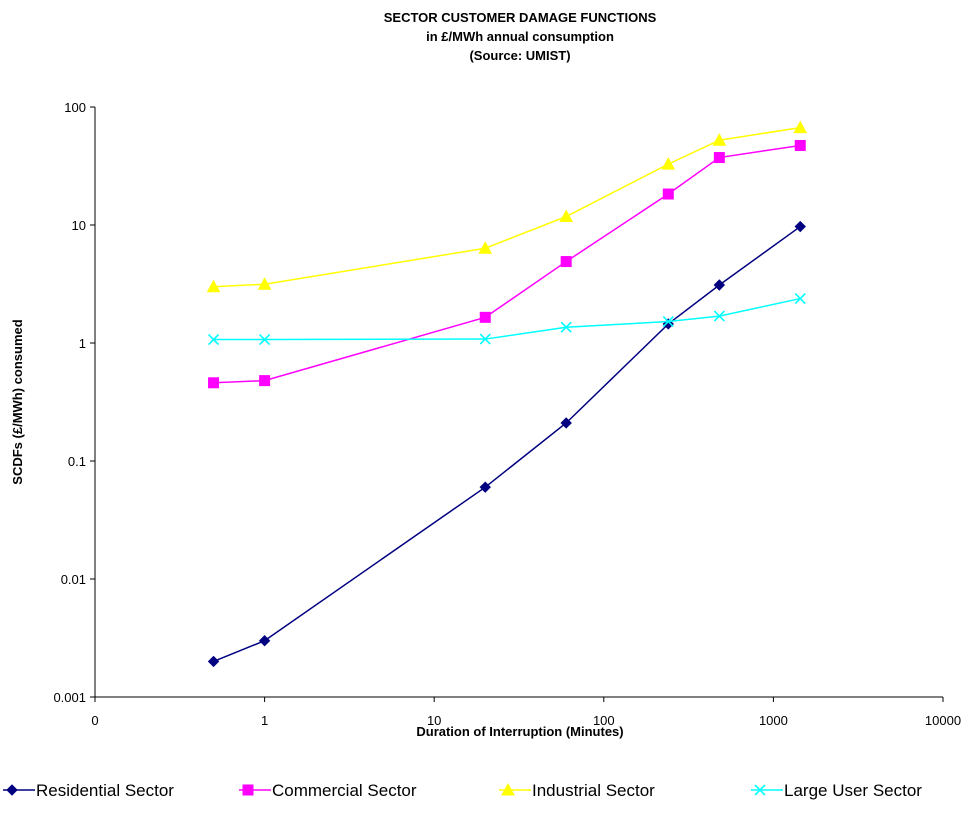 This screenshot has width=967, height=830. I want to click on legend-item-1: Commercial Sector, so click(328, 790).